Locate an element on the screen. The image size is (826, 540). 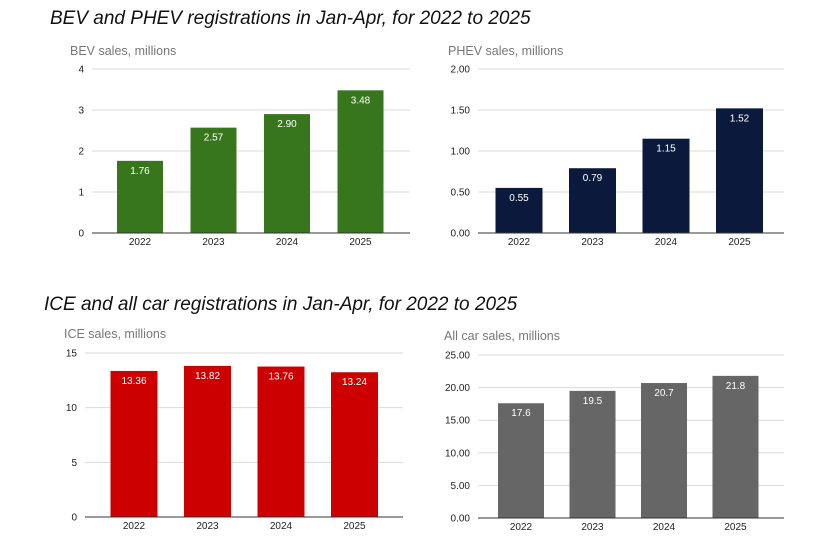
phev-bar-2022 is located at coordinates (519, 210).